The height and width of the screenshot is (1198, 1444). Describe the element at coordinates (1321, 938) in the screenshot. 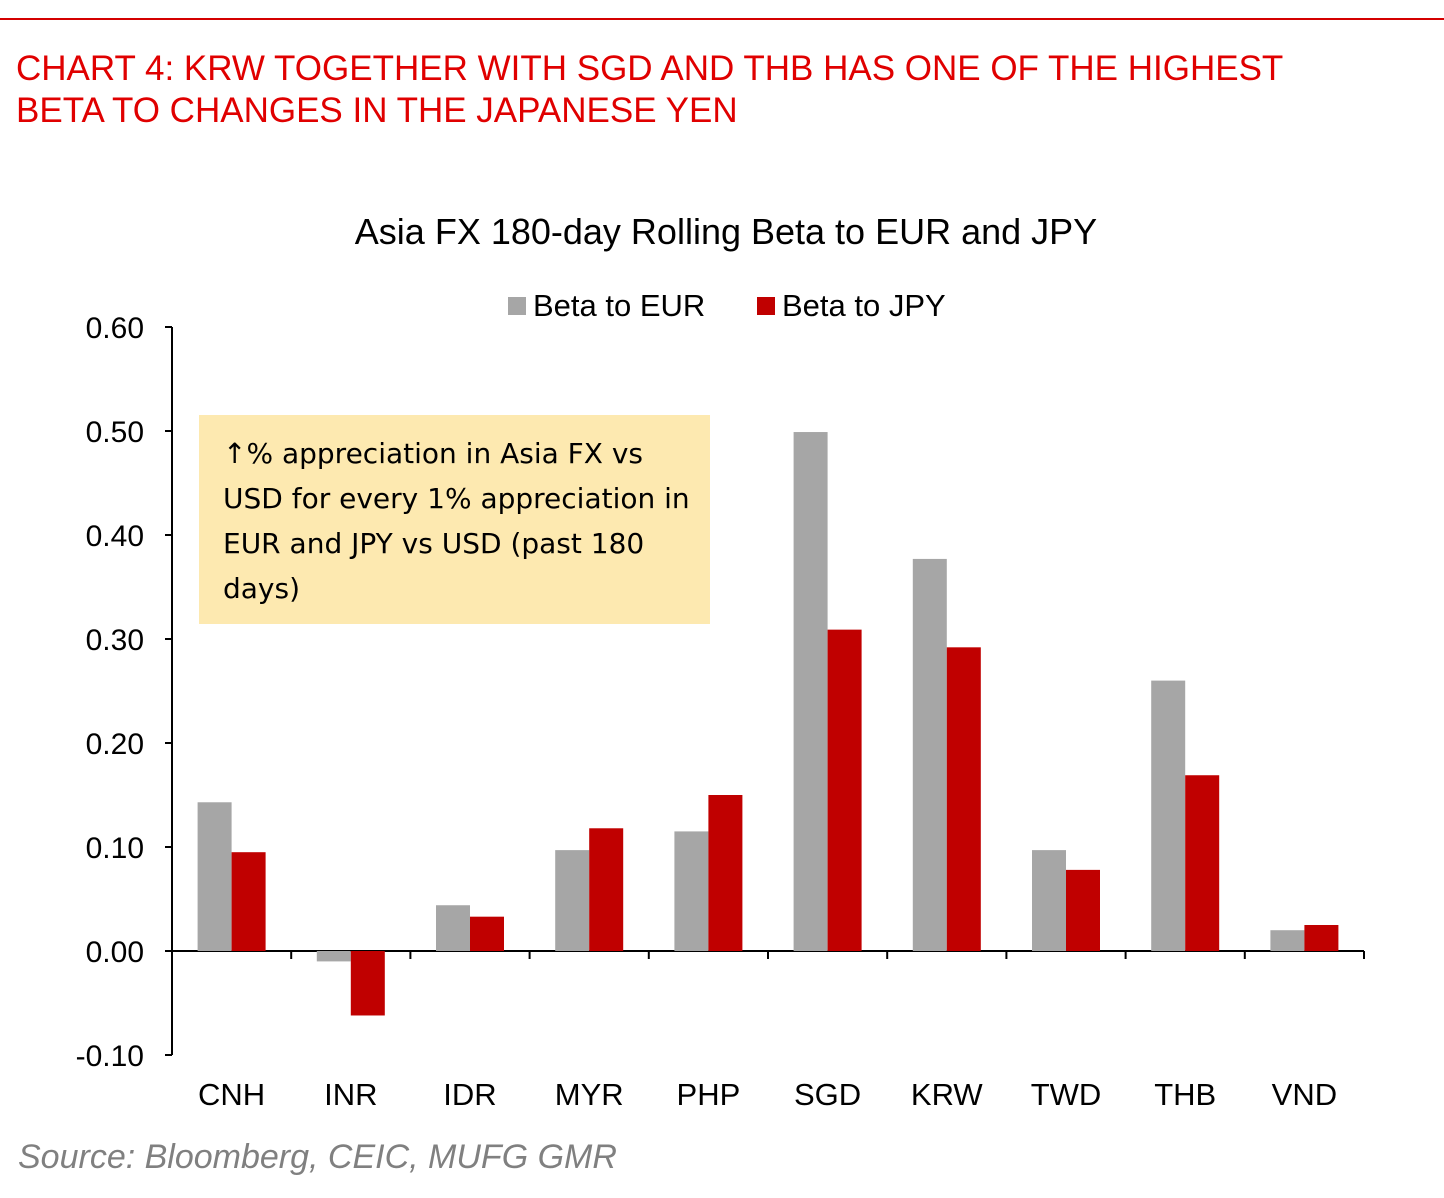

I see `bar-jpy-vnd` at that location.